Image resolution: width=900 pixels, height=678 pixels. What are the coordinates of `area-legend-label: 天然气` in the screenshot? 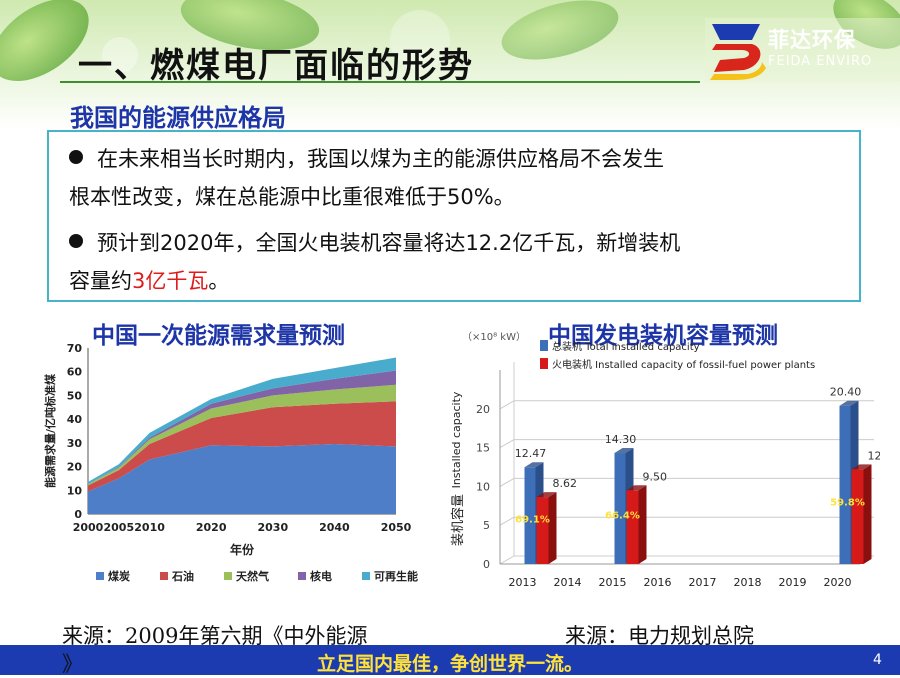 It's located at (252, 576).